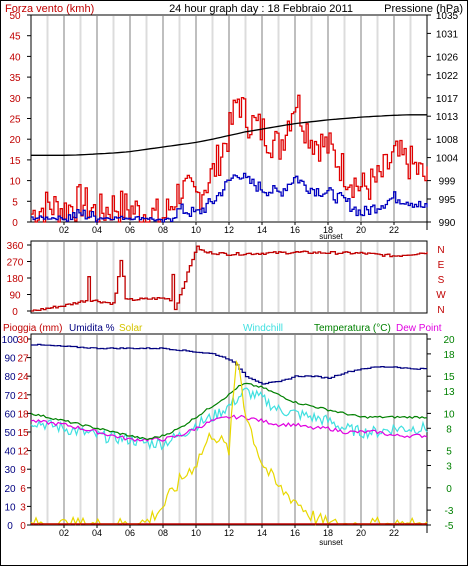 Image resolution: width=468 pixels, height=570 pixels. What do you see at coordinates (10, 470) in the screenshot?
I see `humidity-tick-label: 30` at bounding box center [10, 470].